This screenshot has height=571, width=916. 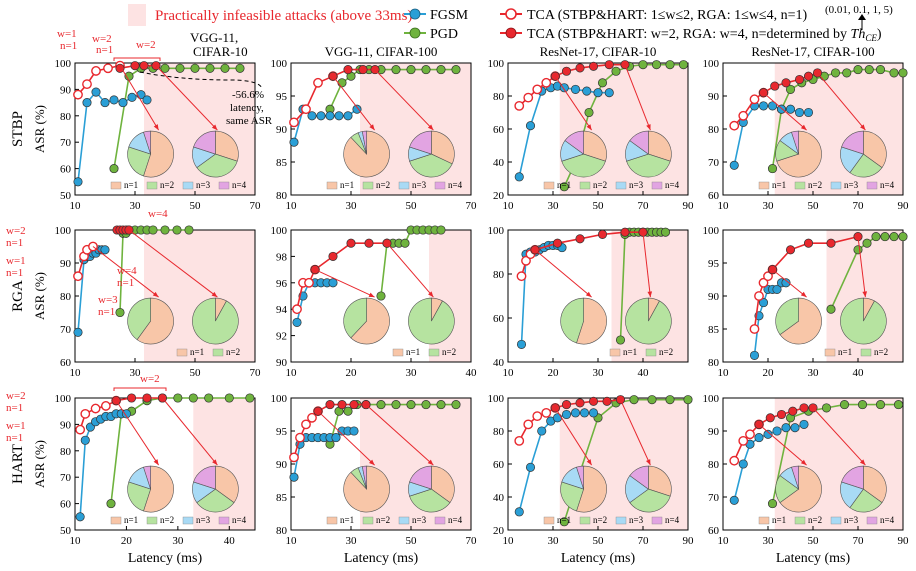 I want to click on arrow-to-pie2, so click(x=635, y=432).